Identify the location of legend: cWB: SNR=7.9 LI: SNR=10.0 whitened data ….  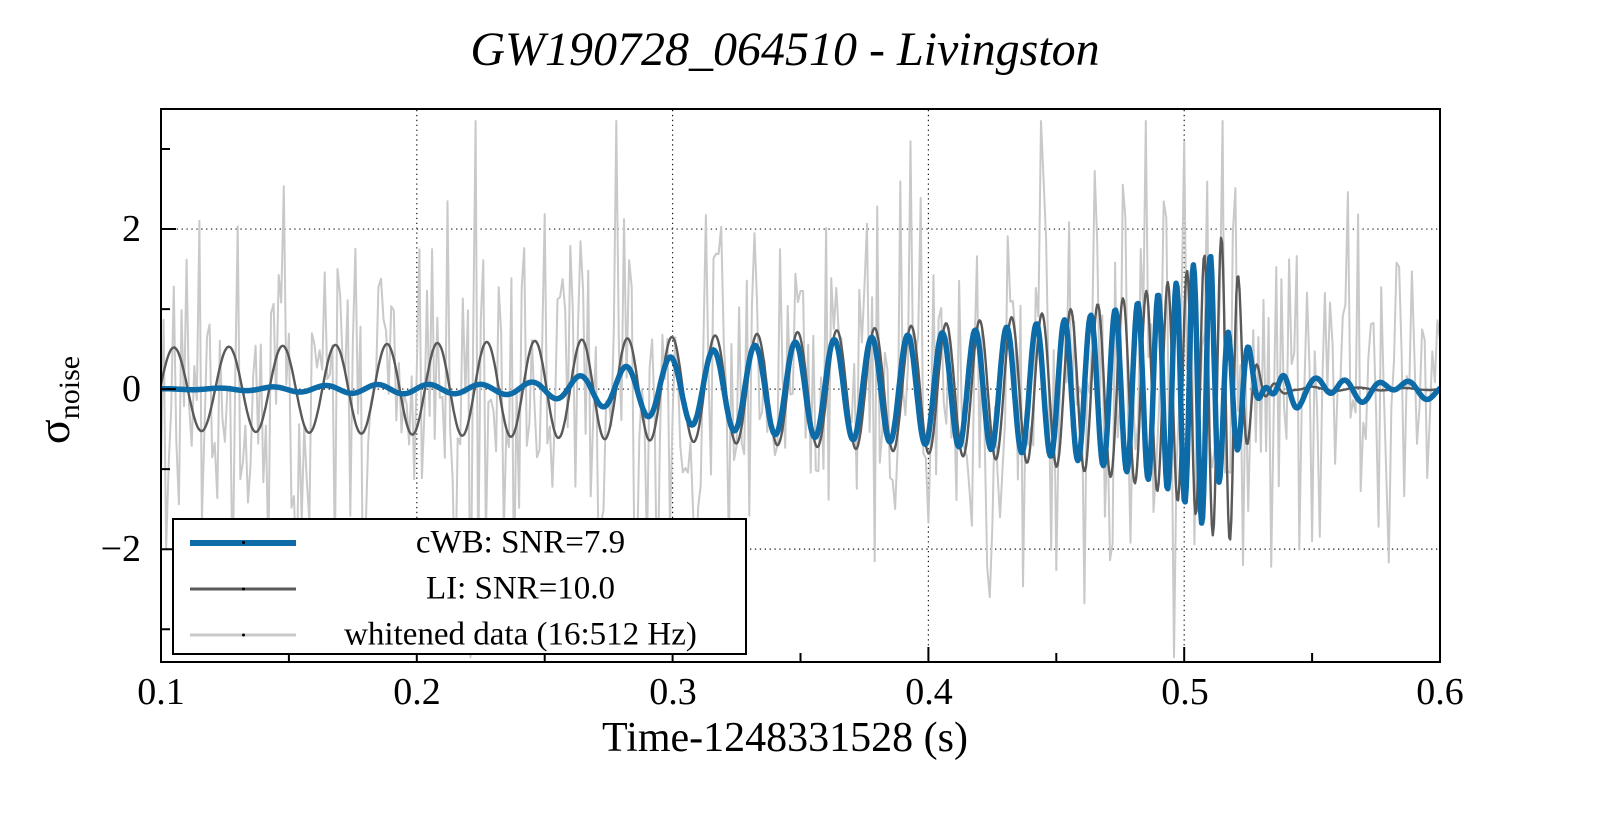
(459, 586).